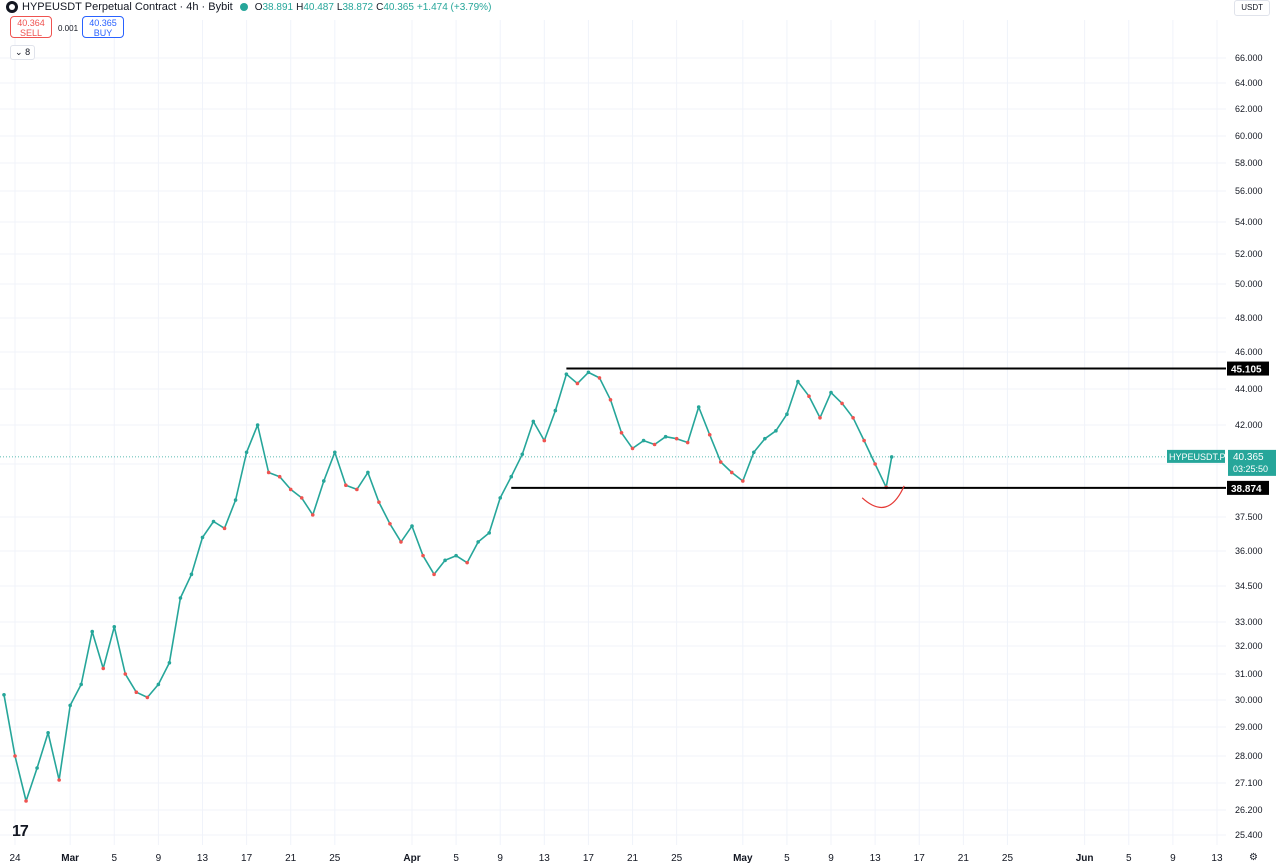  I want to click on y-tick-18: 32.000, so click(1249, 646).